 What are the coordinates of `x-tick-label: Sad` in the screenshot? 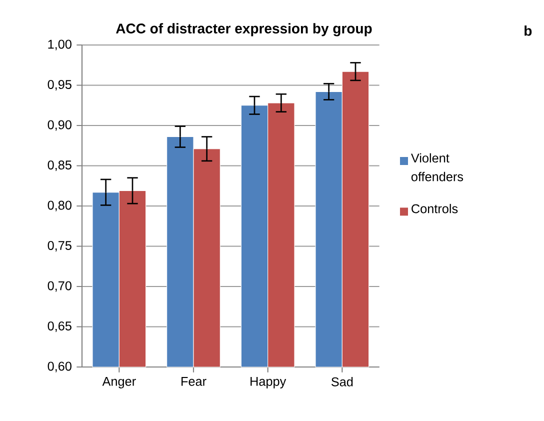 It's located at (342, 381).